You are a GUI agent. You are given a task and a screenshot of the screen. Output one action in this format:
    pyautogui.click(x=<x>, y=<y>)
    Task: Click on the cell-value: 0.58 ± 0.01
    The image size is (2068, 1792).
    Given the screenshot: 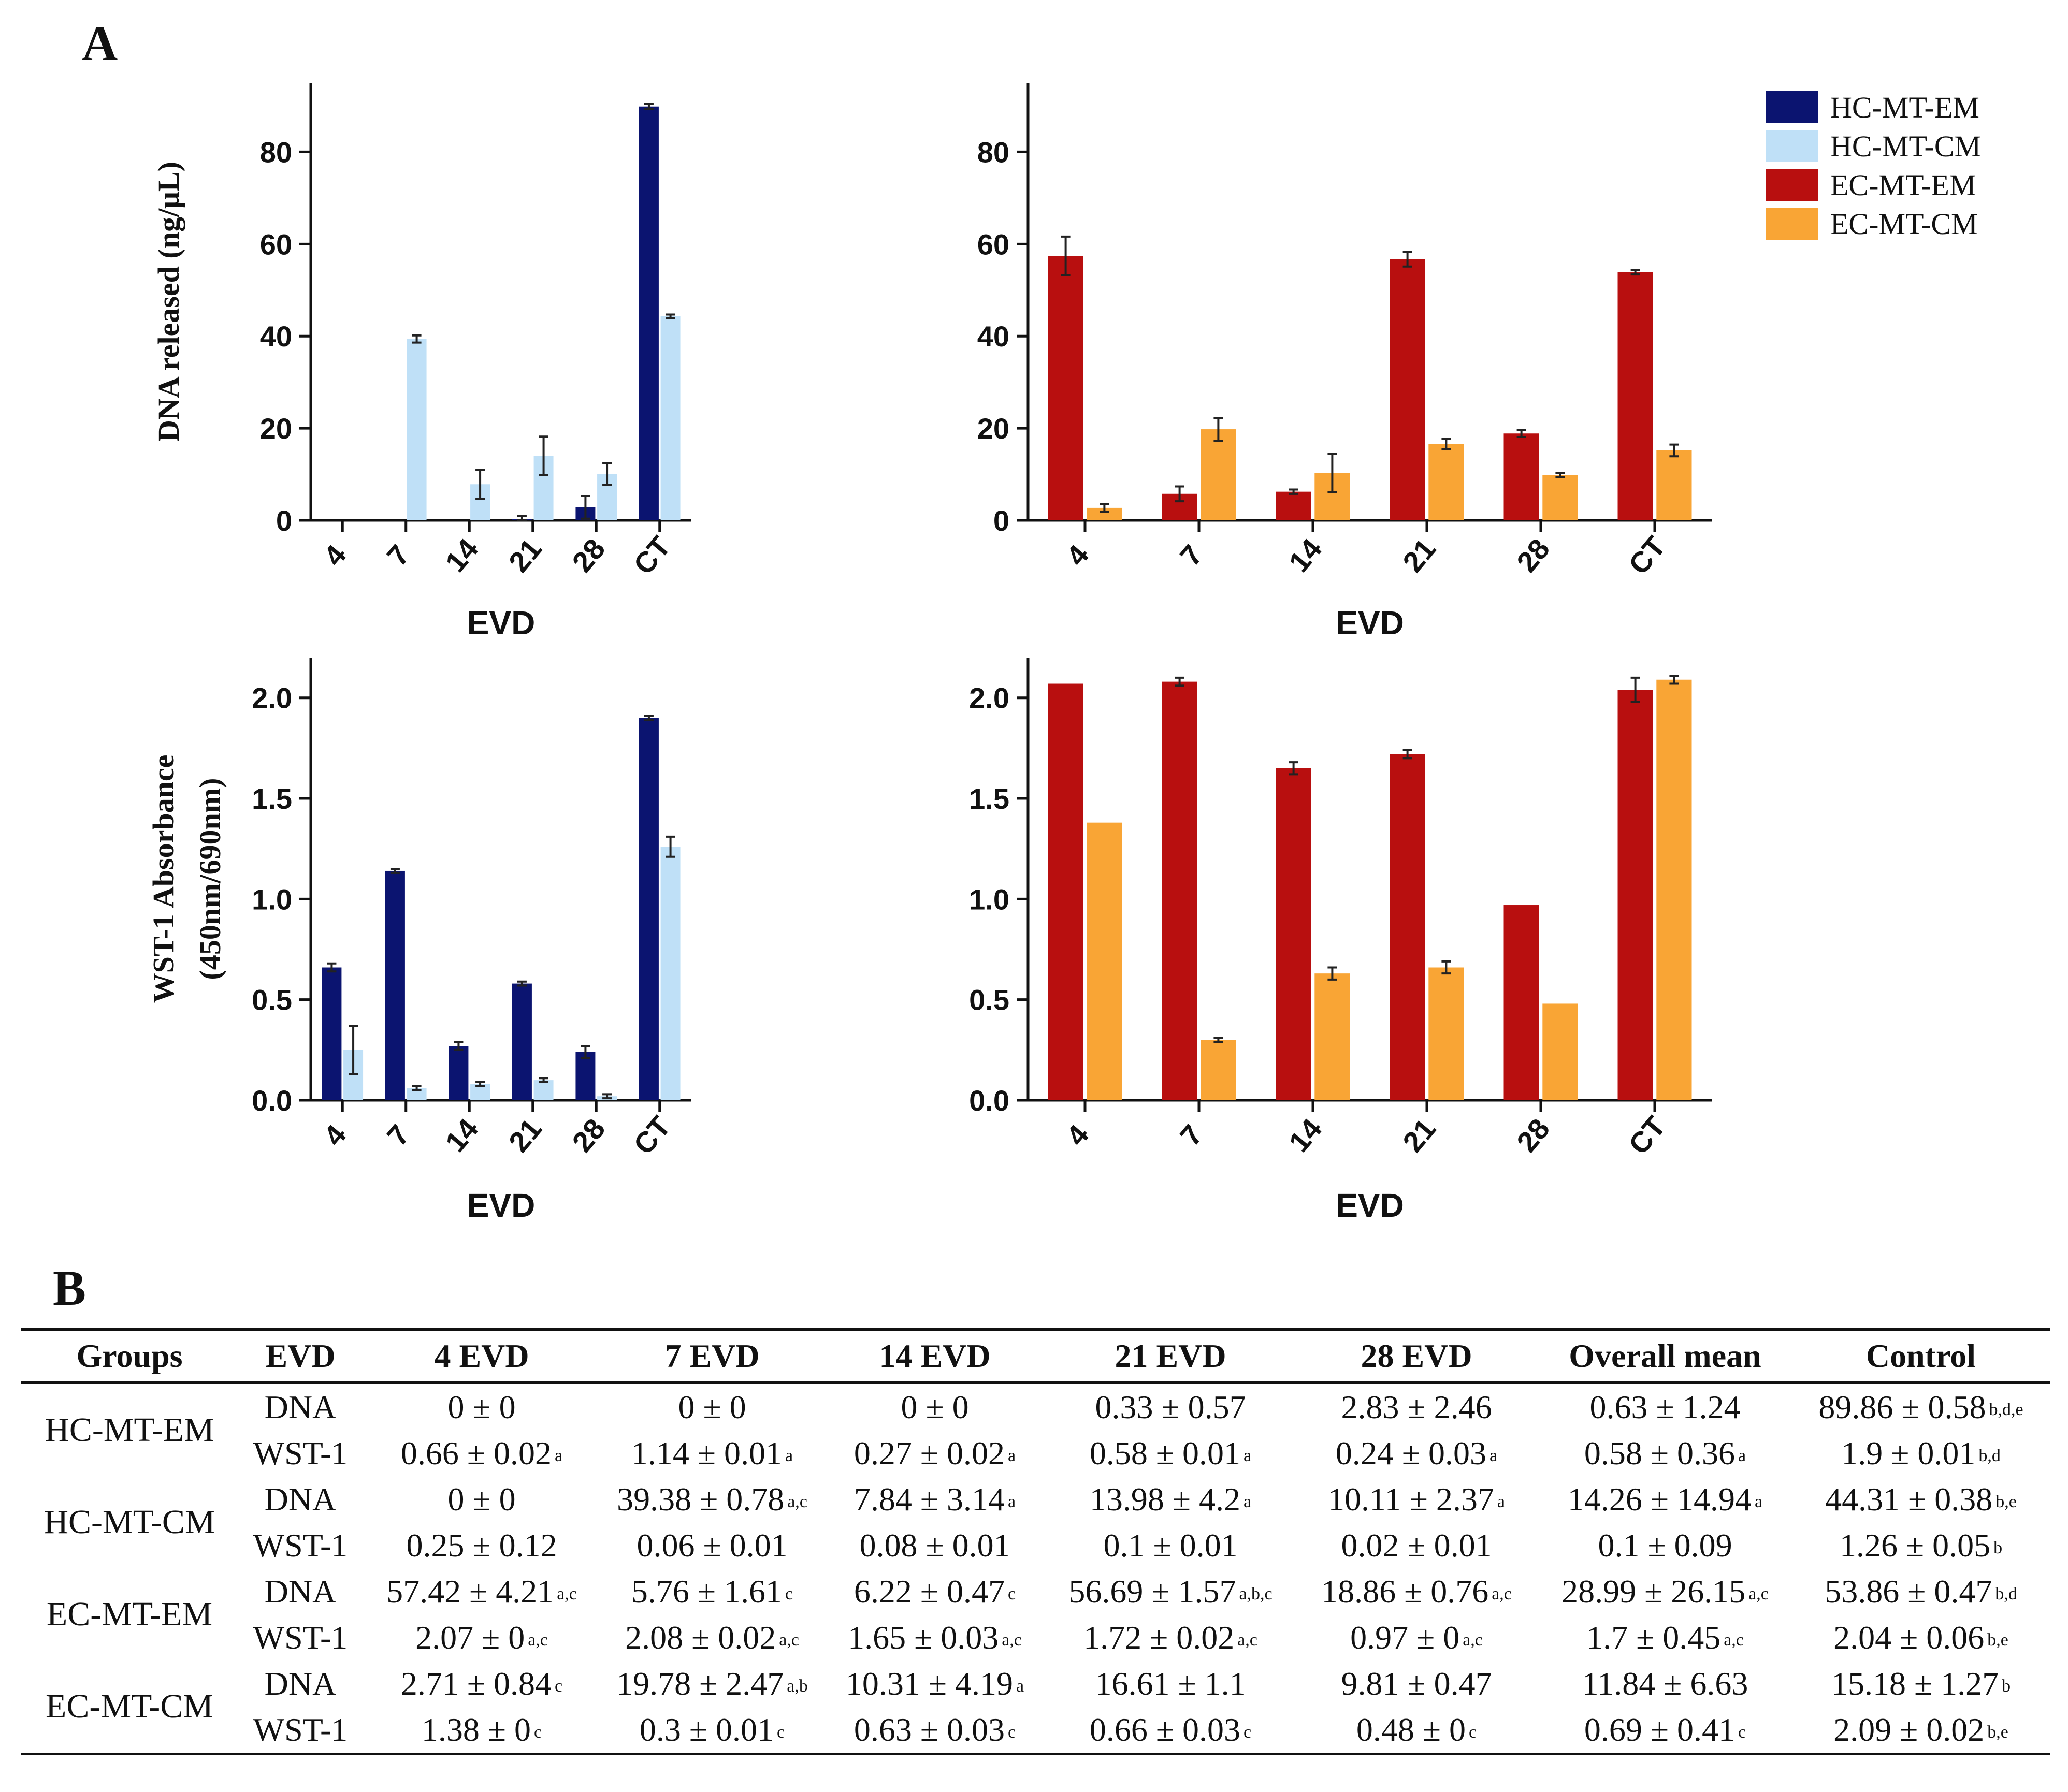 What is the action you would take?
    pyautogui.click(x=1165, y=1453)
    